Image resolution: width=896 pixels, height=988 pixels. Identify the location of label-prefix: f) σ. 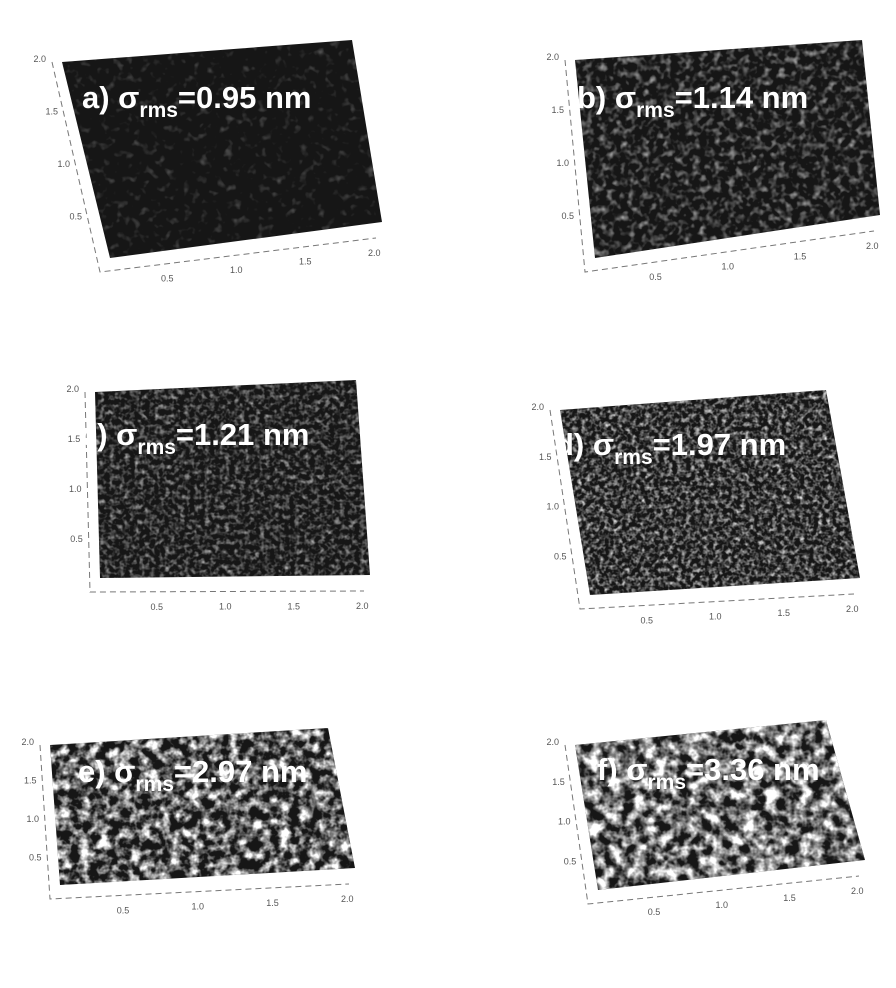
(622, 769).